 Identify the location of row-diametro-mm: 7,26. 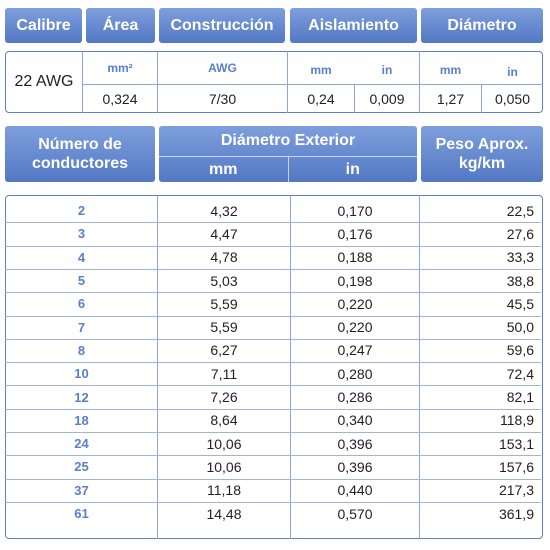
(224, 397).